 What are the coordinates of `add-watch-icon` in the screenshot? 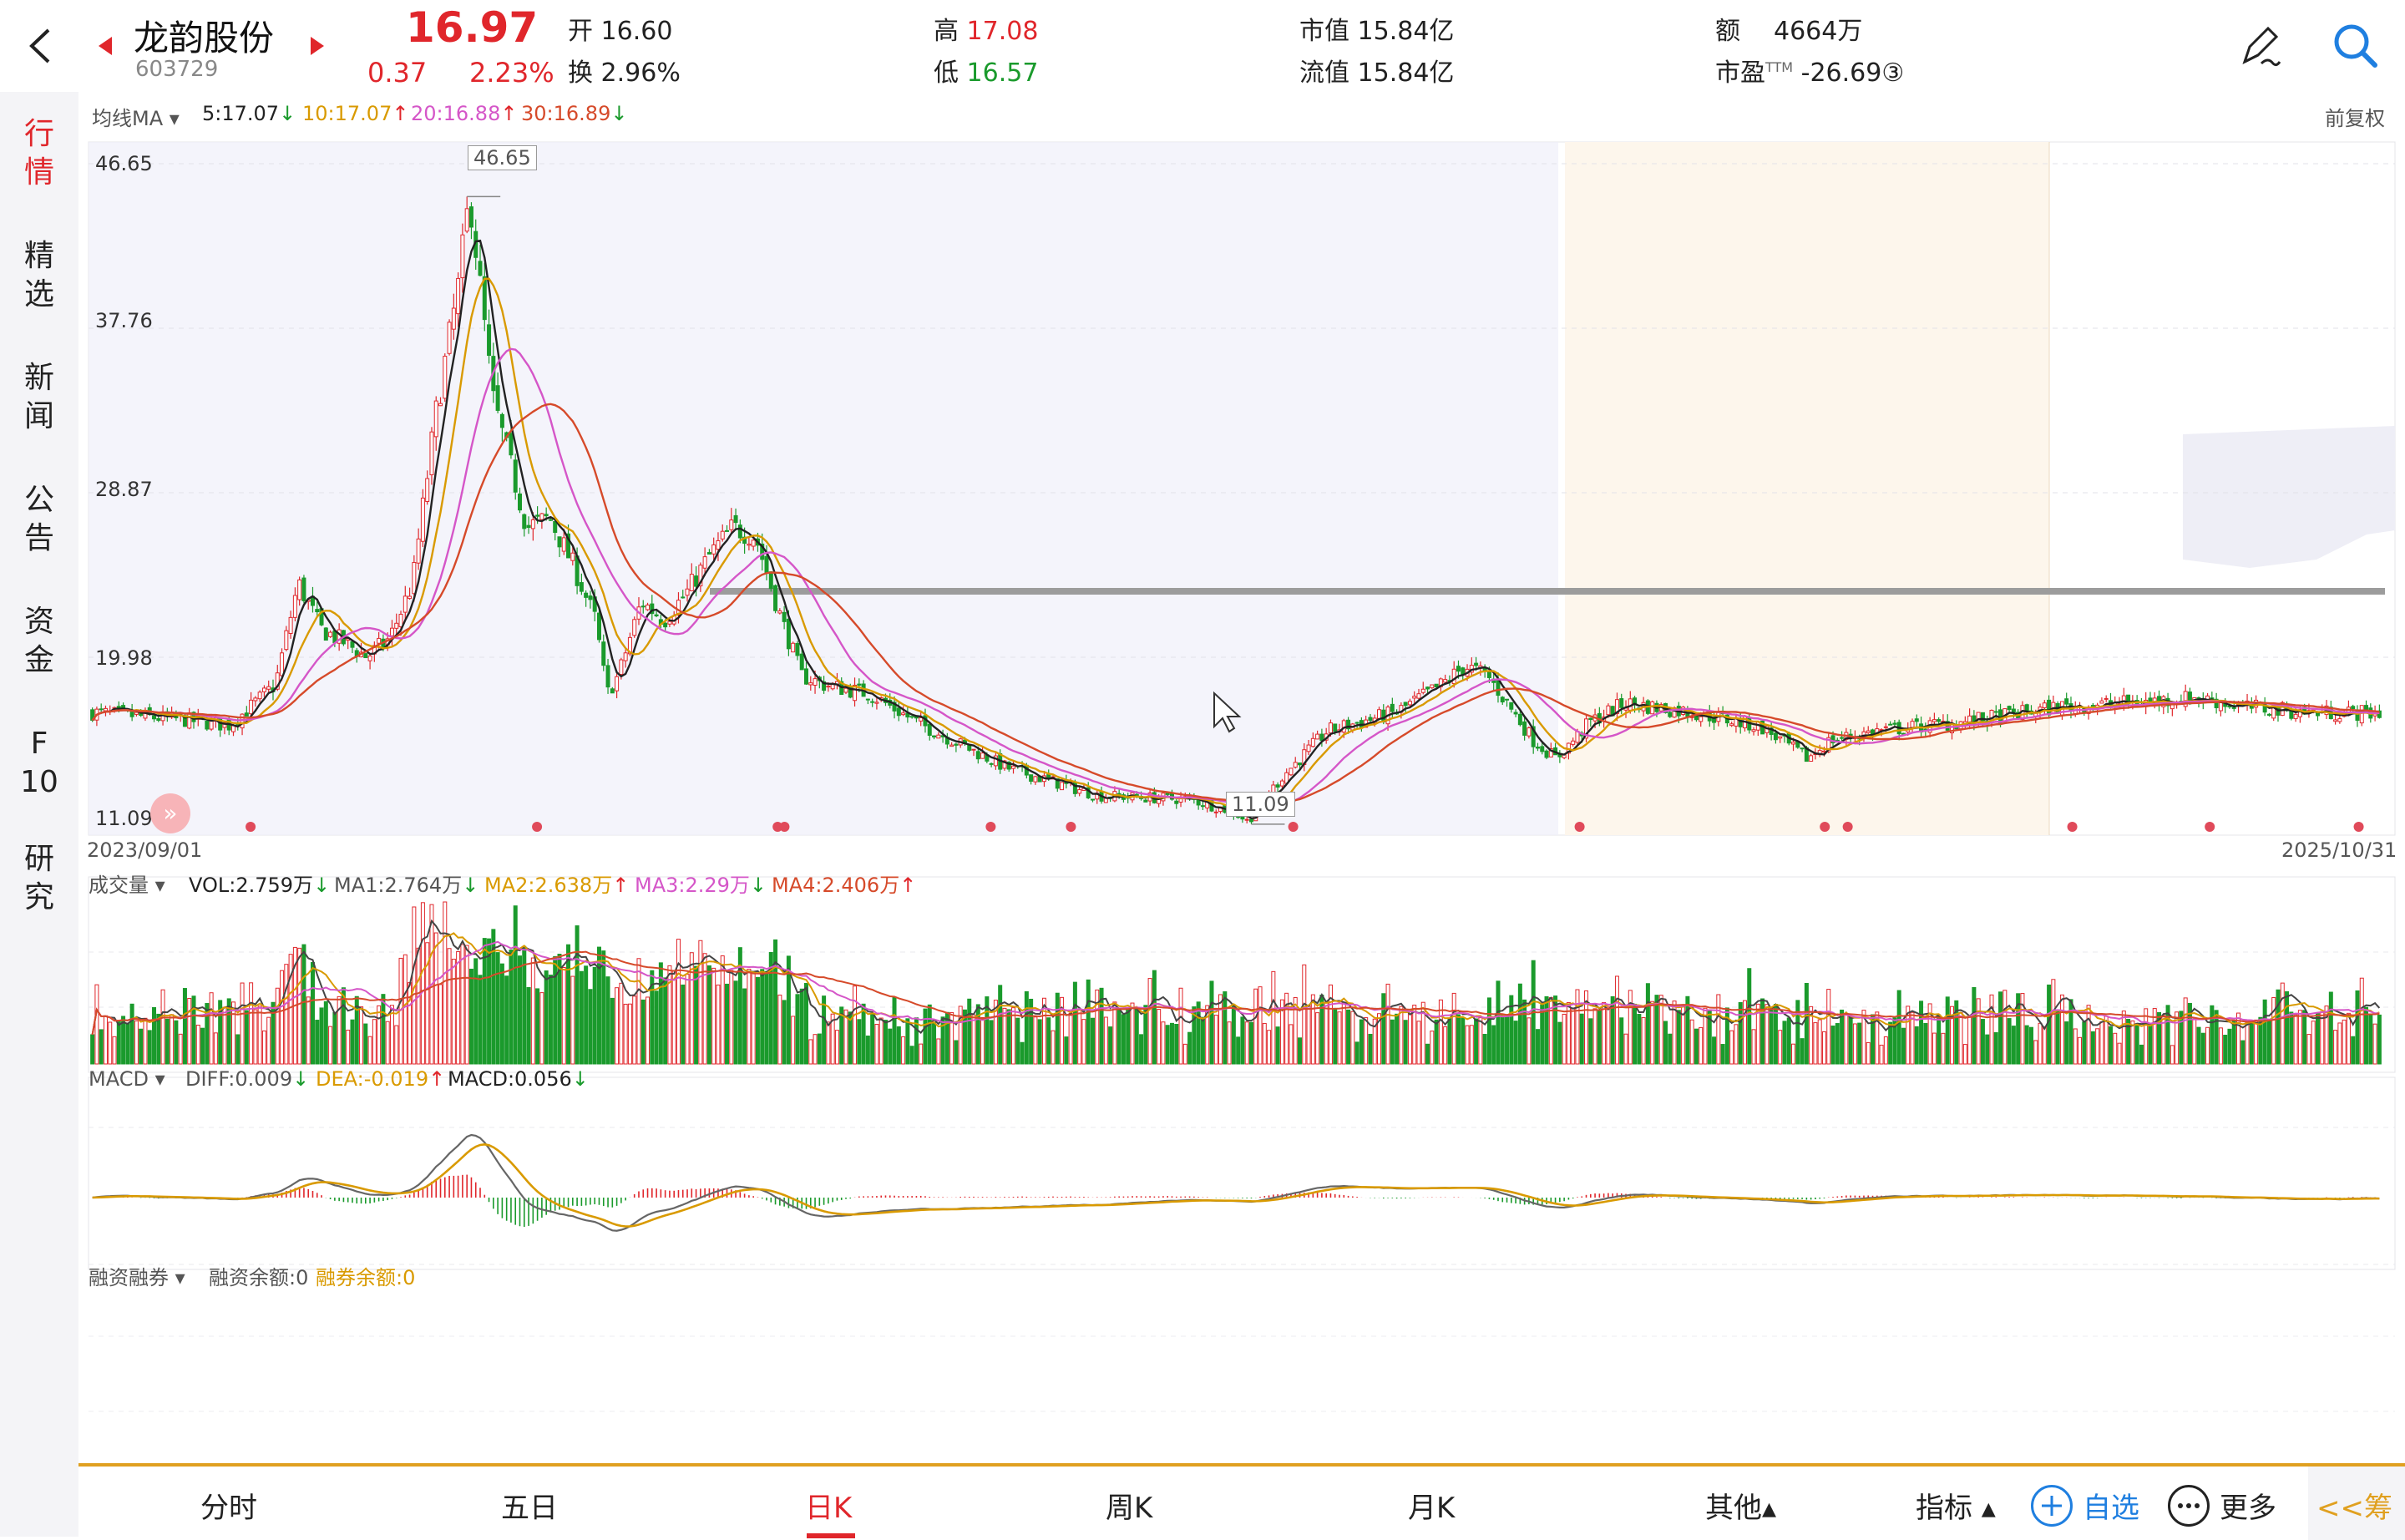 It's located at (2052, 1506).